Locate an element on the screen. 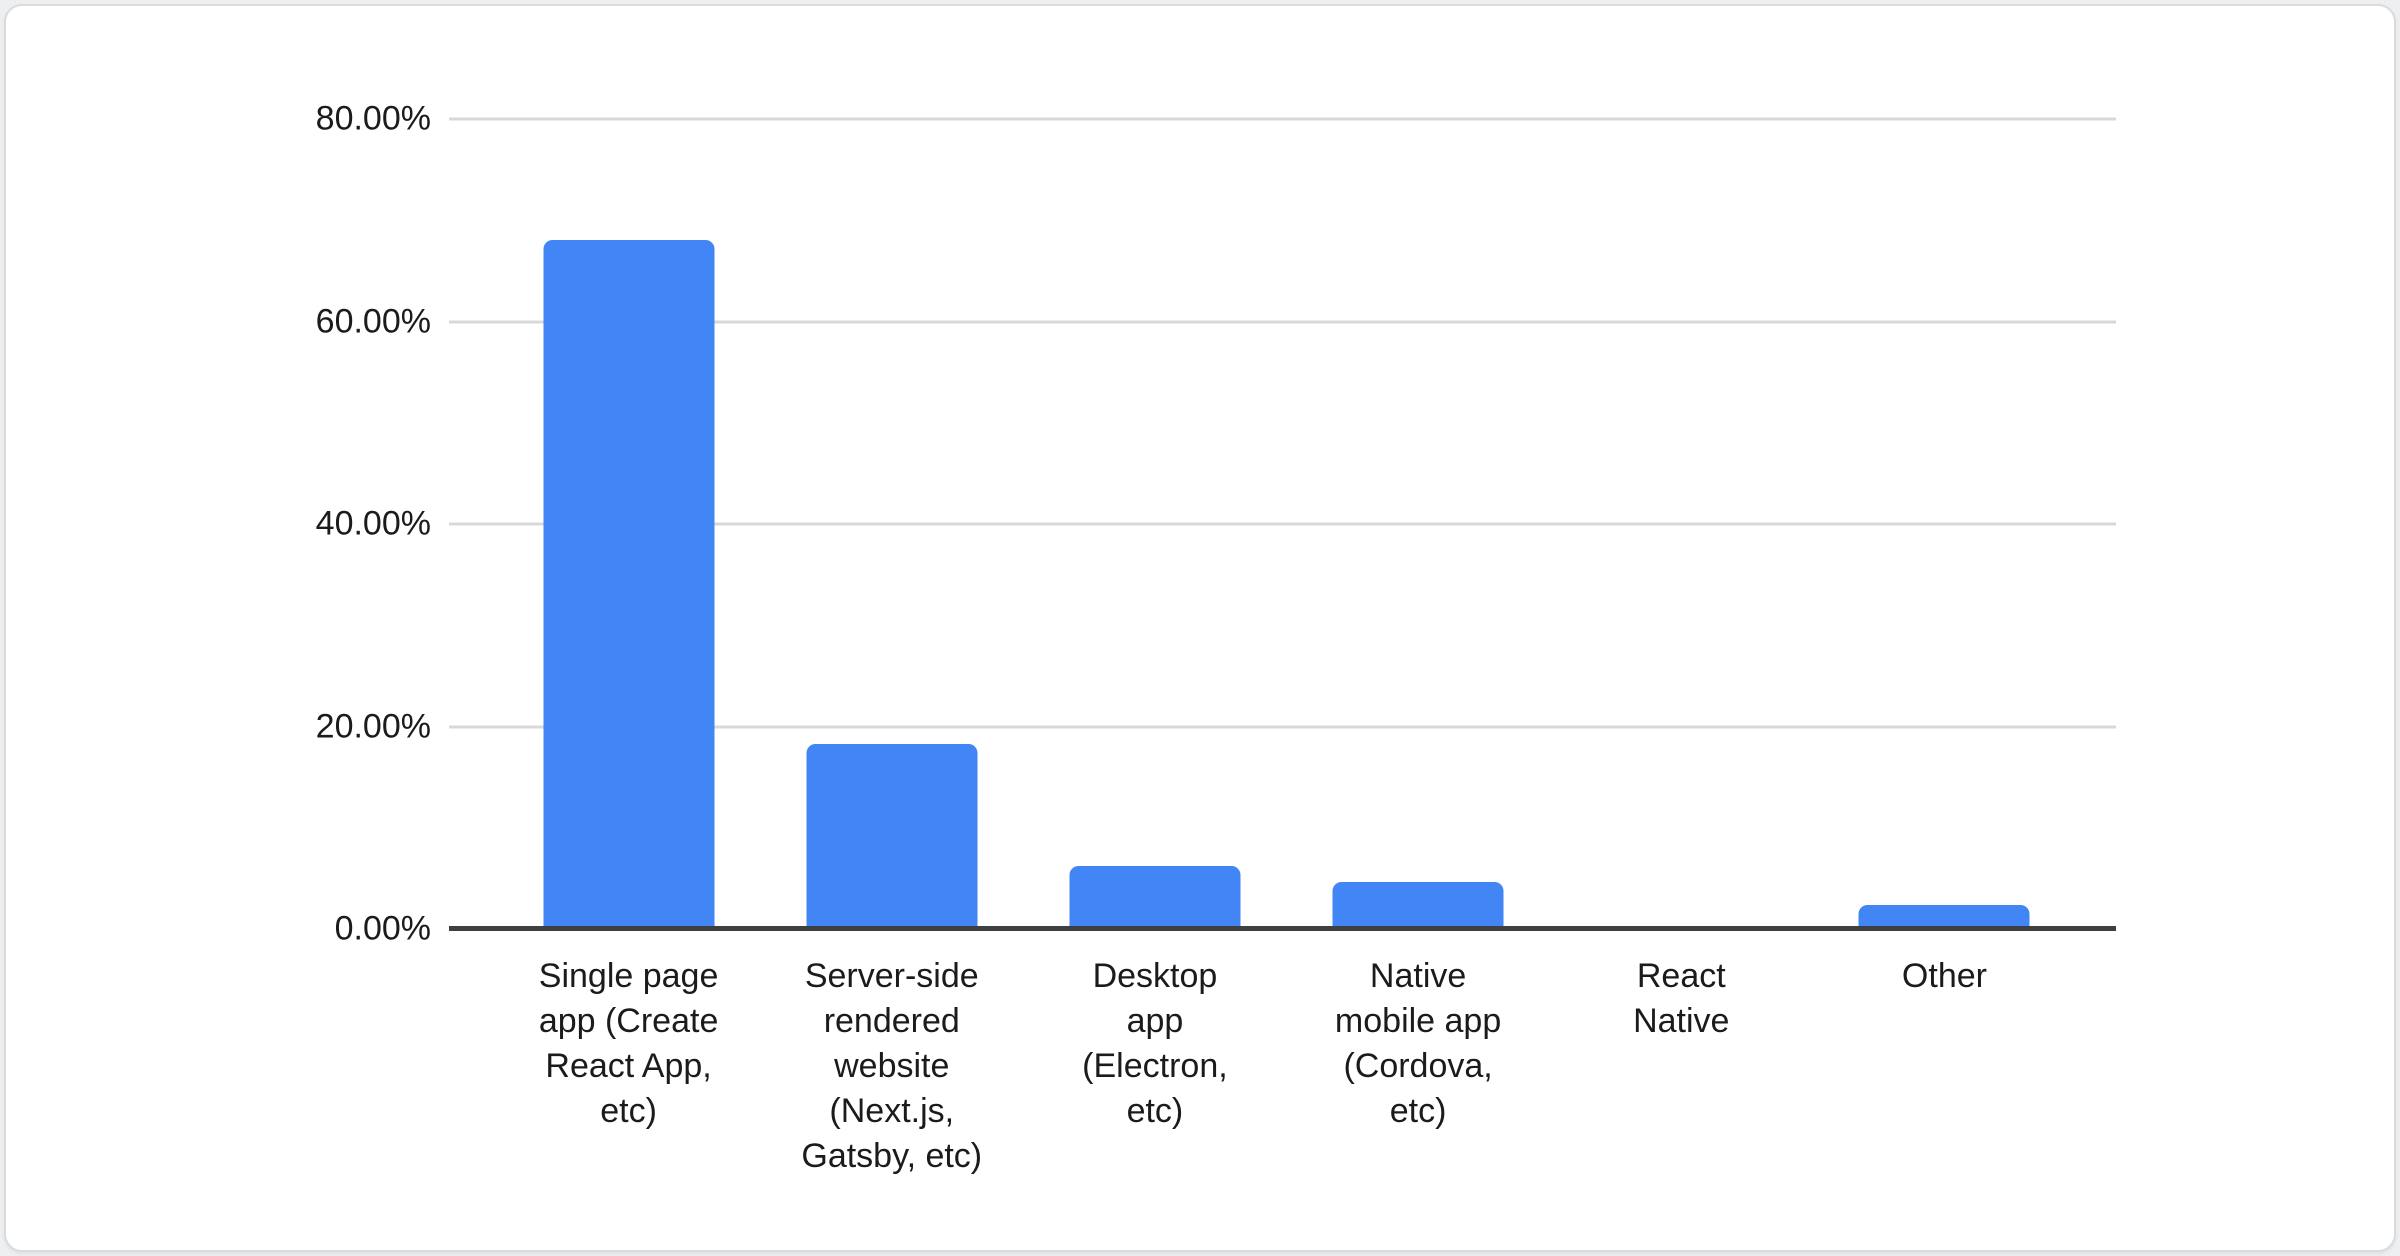  y-tick-label-0.00pct: 0.00% is located at coordinates (382, 928).